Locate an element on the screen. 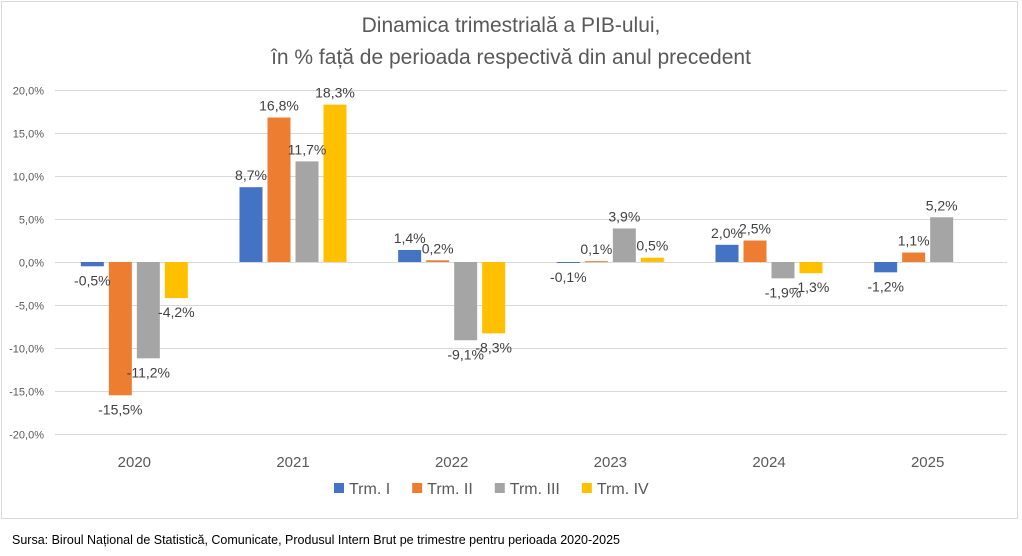  bar-trm-i-2020 is located at coordinates (92, 264).